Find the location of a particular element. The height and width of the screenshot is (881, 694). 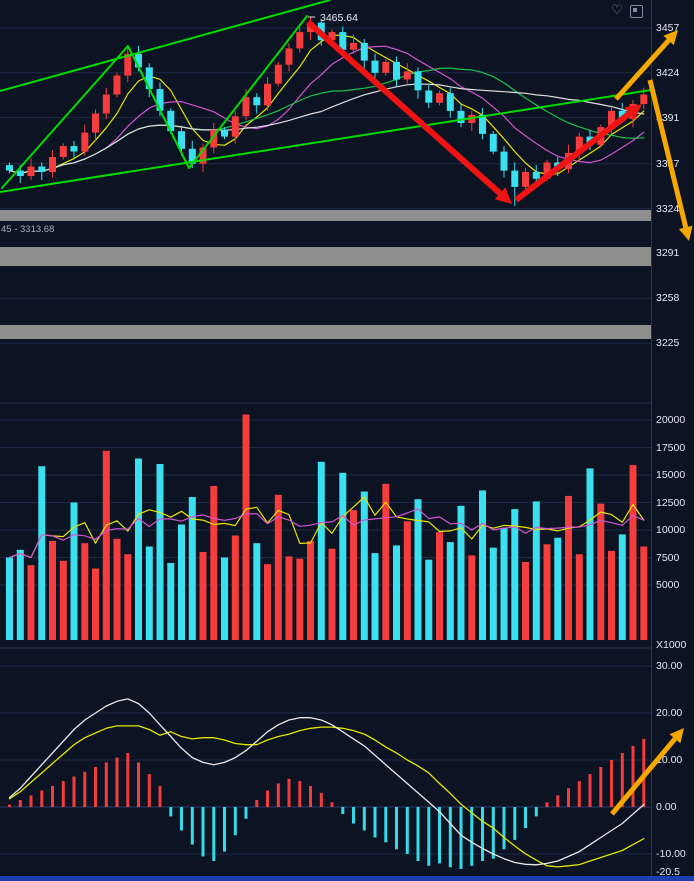

red-arrows is located at coordinates (474, 111).